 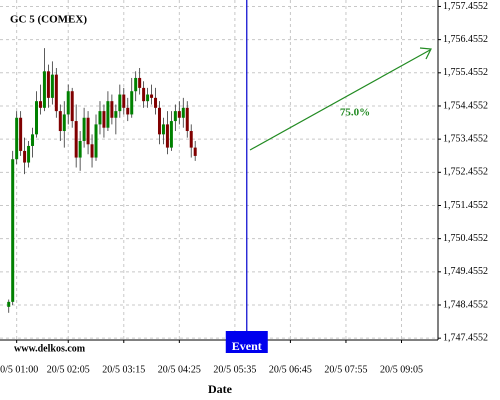 I want to click on event-label-box, so click(x=246, y=342).